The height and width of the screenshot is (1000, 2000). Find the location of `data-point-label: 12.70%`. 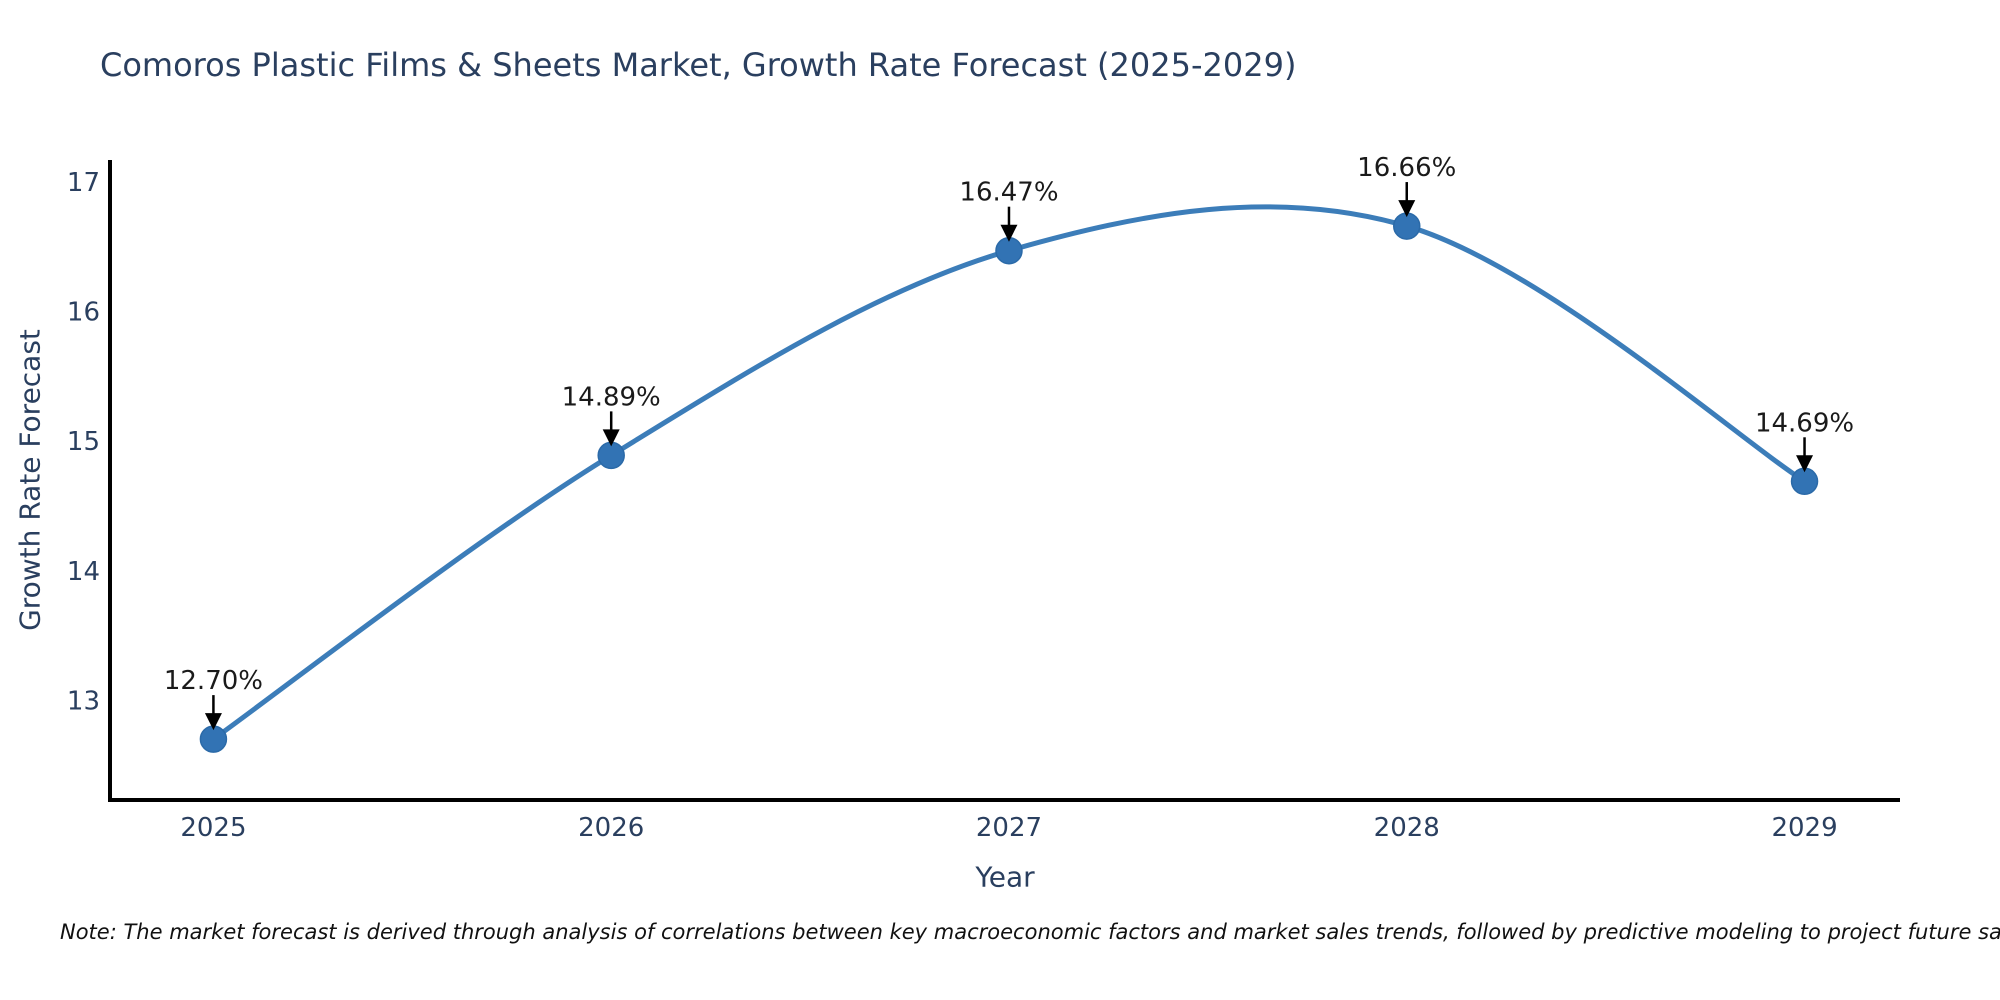

data-point-label: 12.70% is located at coordinates (213, 681).